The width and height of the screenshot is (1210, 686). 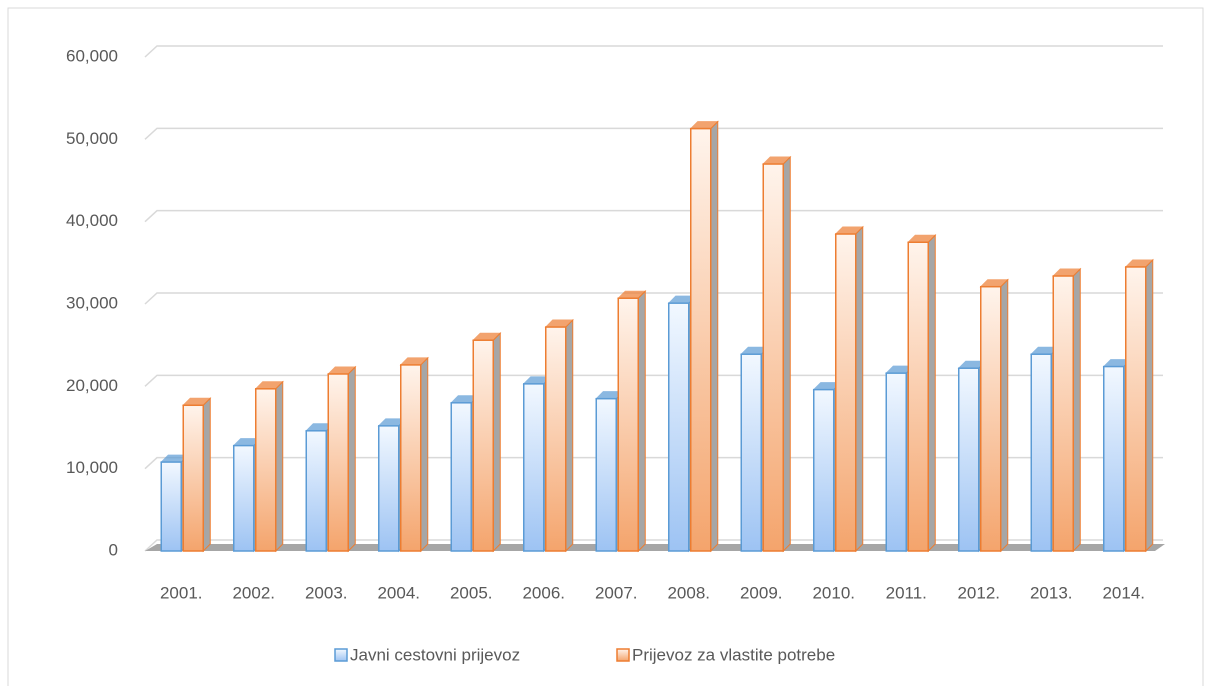 What do you see at coordinates (398, 592) in the screenshot?
I see `x-tick-label: 2004.` at bounding box center [398, 592].